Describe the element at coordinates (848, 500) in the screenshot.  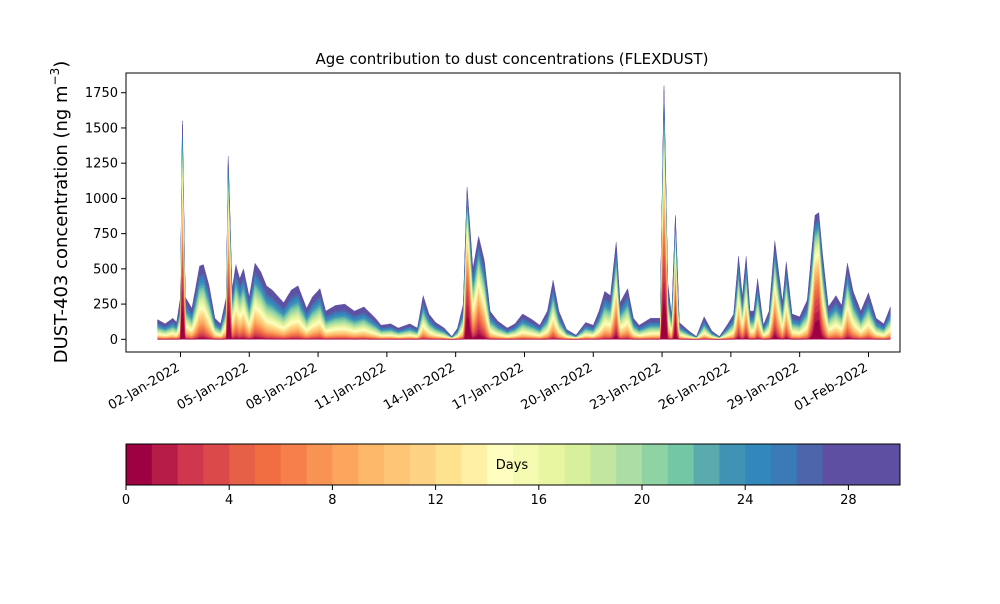
I see `colorbar-tick-label: 28` at that location.